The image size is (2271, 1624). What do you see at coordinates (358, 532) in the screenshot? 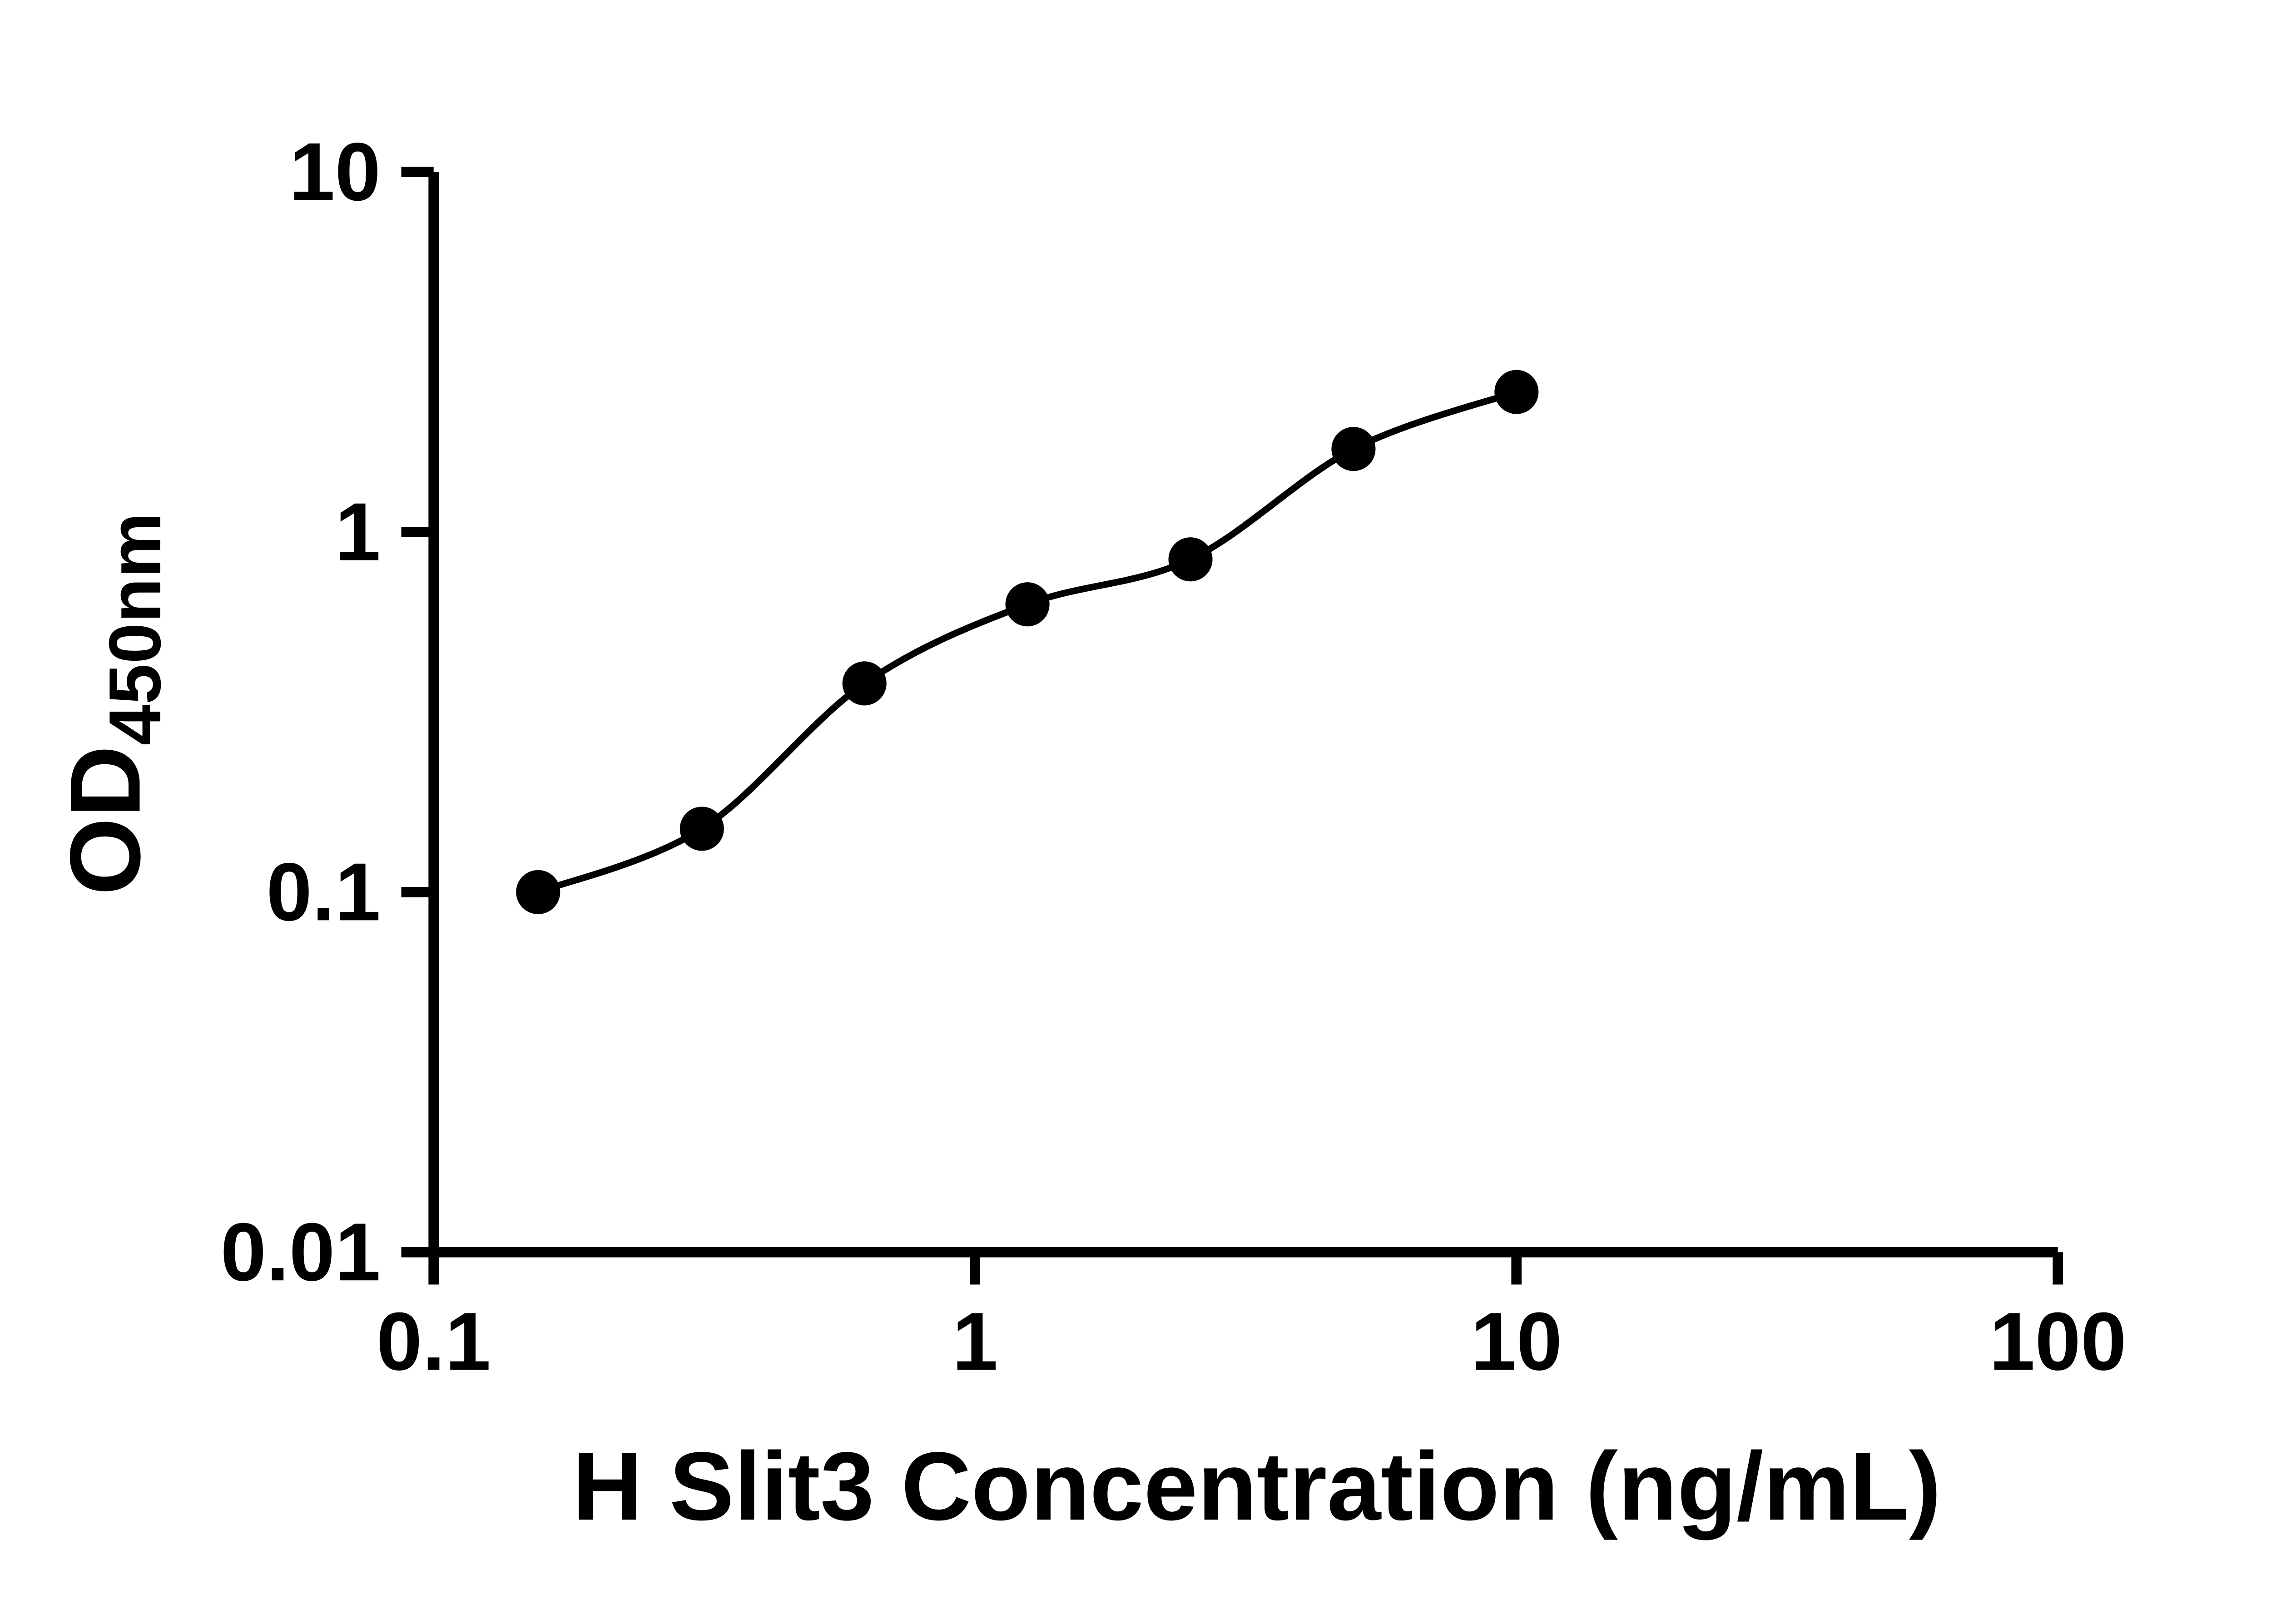
I see `y-tick-label: 1` at bounding box center [358, 532].